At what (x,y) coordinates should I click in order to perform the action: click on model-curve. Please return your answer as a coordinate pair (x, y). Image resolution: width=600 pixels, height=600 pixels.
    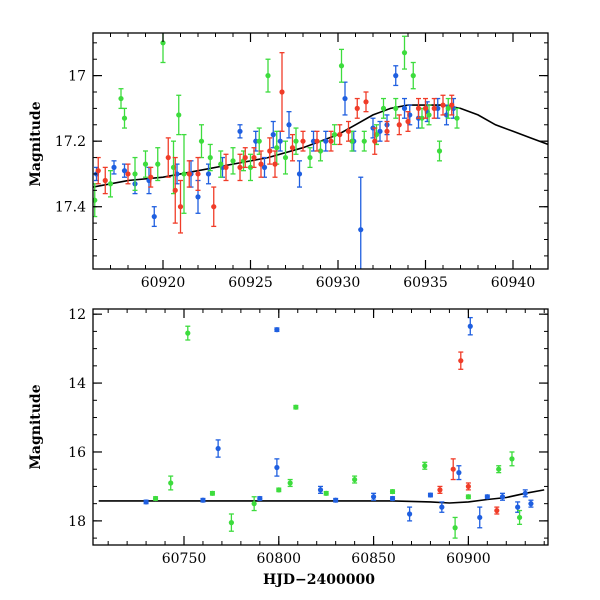
    Looking at the image, I should click on (321, 496).